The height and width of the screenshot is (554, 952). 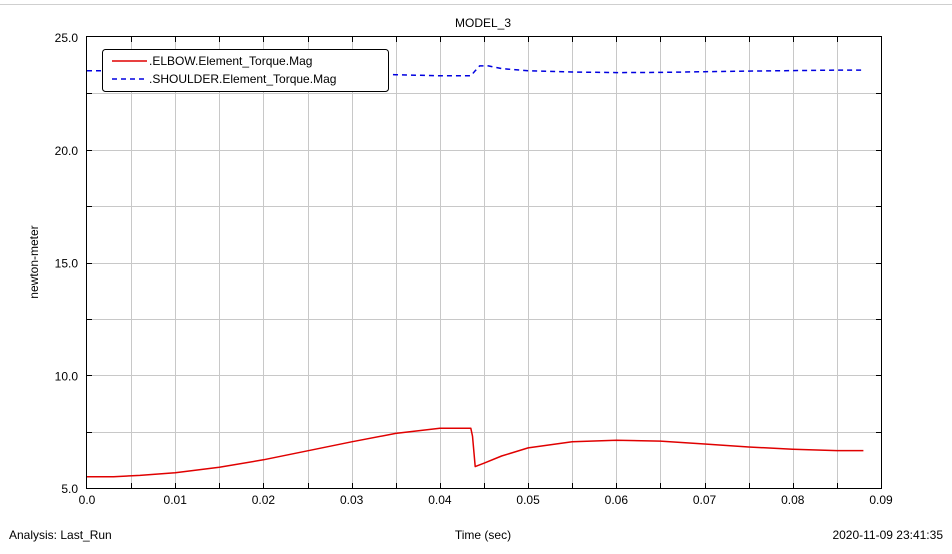 What do you see at coordinates (34, 261) in the screenshot?
I see `y-axis-label: newton-meter` at bounding box center [34, 261].